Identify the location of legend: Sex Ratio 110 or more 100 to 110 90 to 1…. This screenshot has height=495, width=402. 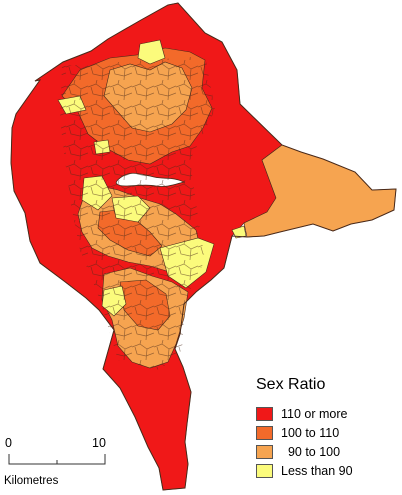
(326, 428).